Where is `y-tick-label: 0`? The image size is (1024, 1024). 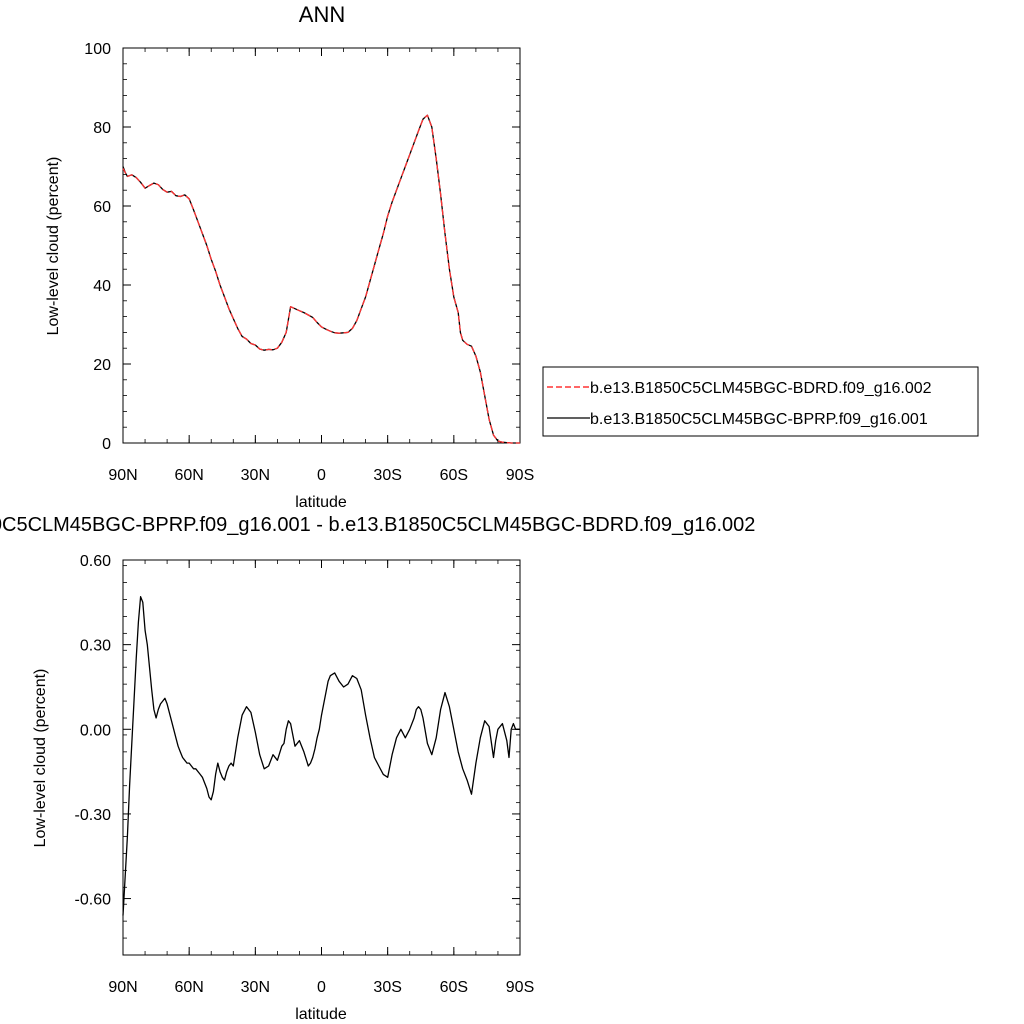
y-tick-label: 0 is located at coordinates (106, 444).